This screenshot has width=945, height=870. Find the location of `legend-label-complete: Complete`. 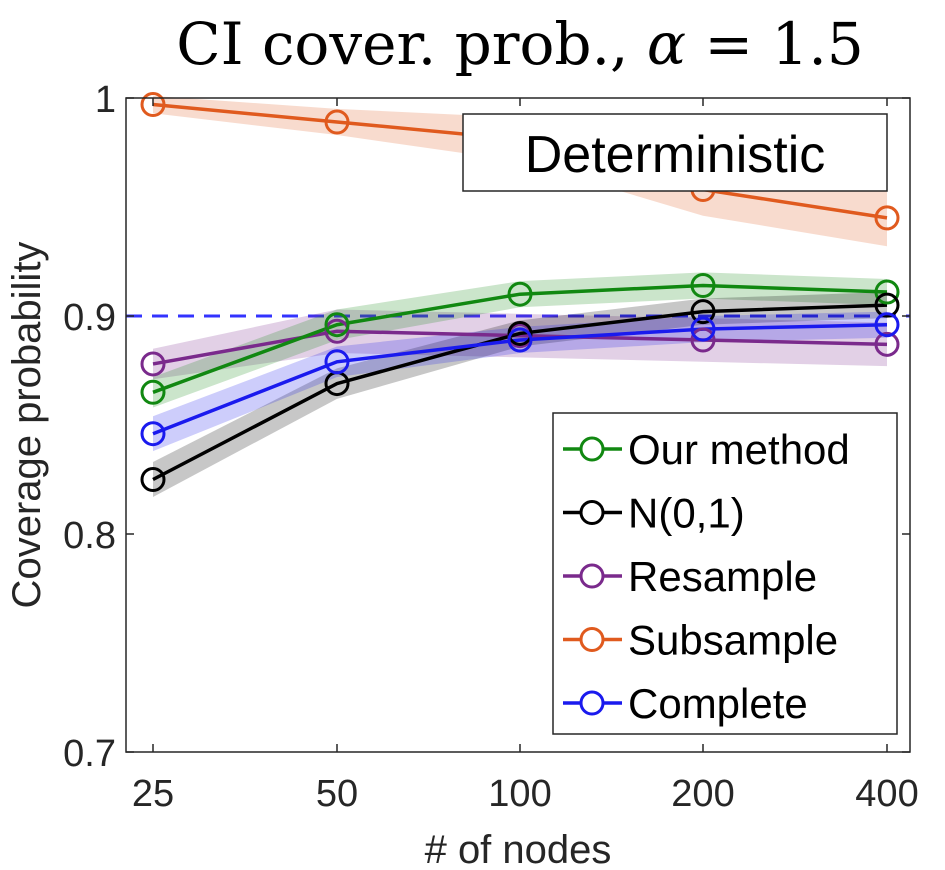

legend-label-complete: Complete is located at coordinates (718, 703).